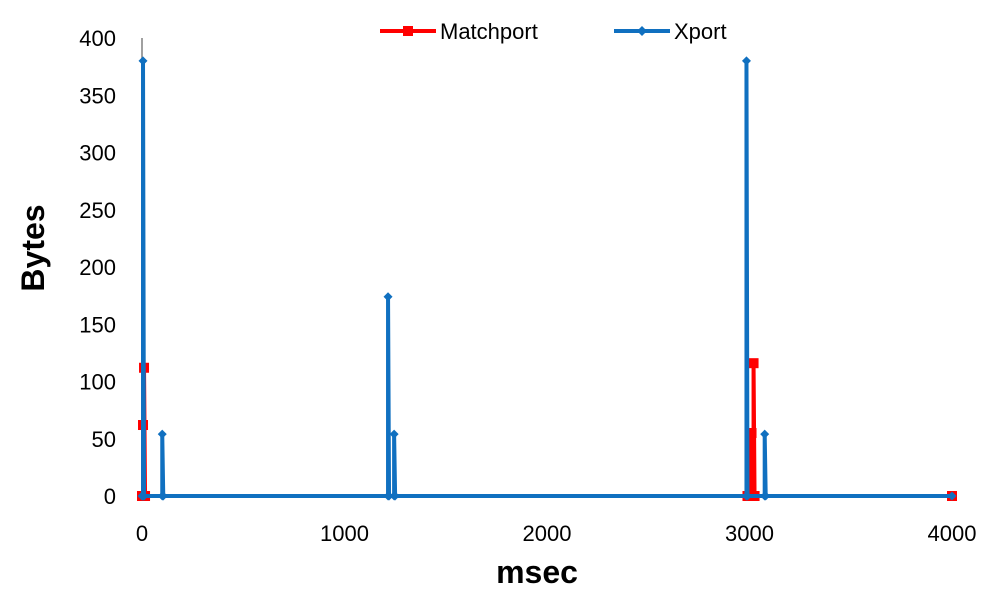 The width and height of the screenshot is (1000, 594). What do you see at coordinates (642, 31) in the screenshot?
I see `legend-marker-xport` at bounding box center [642, 31].